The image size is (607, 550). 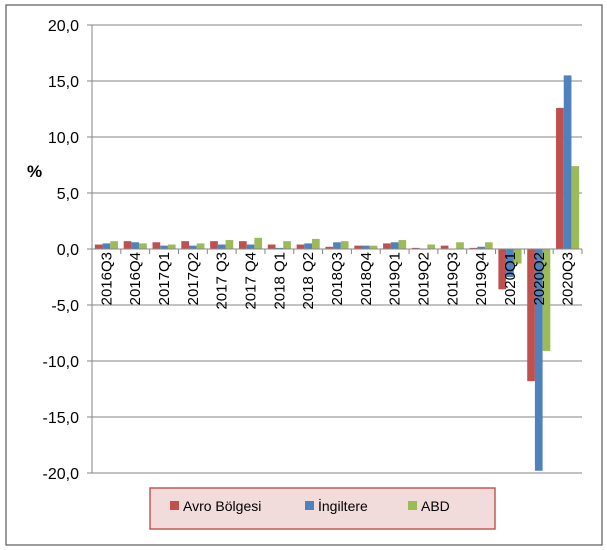 I want to click on legend-label: İngiltere, so click(x=343, y=505).